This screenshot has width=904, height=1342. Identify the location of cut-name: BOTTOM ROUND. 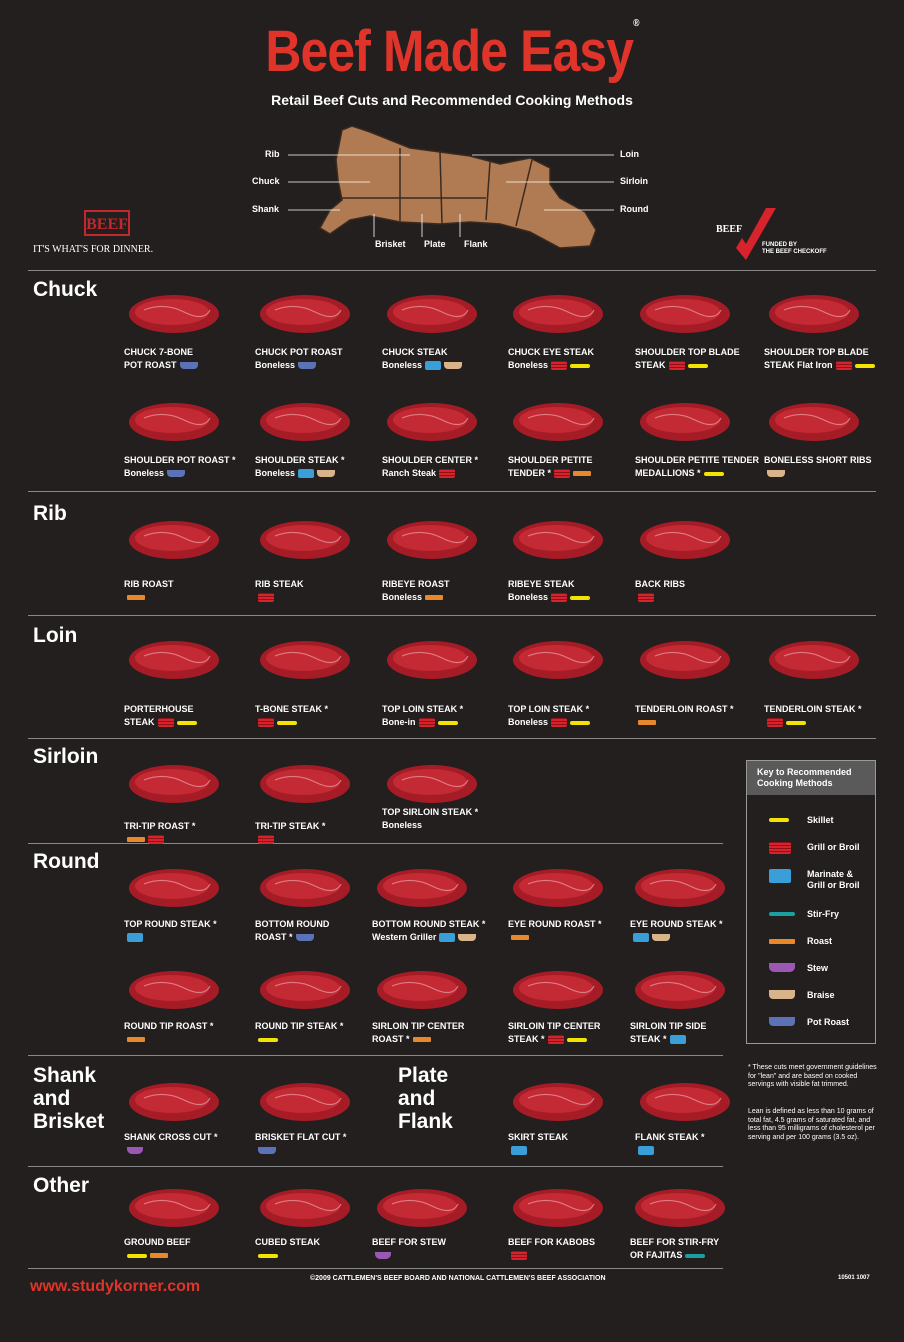
(292, 924).